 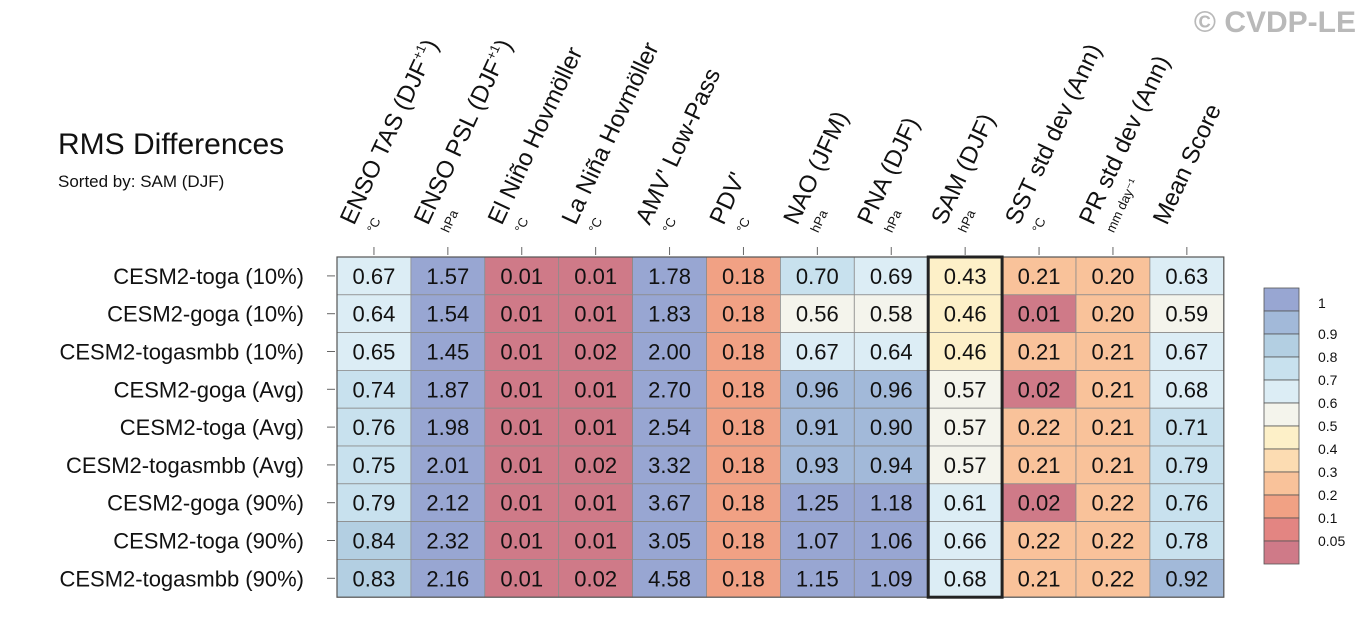 What do you see at coordinates (1274, 22) in the screenshot?
I see `watermark: © CVDP-LE` at bounding box center [1274, 22].